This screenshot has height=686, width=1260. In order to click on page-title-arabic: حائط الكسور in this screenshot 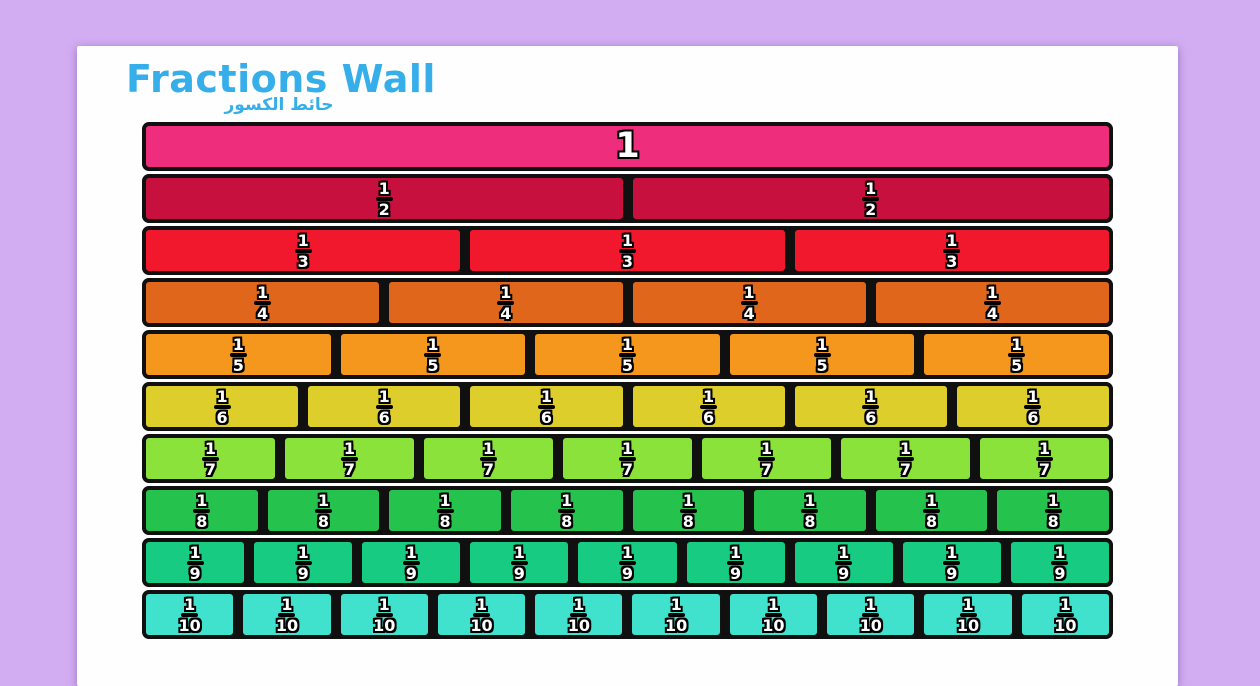, I will do `click(279, 105)`.